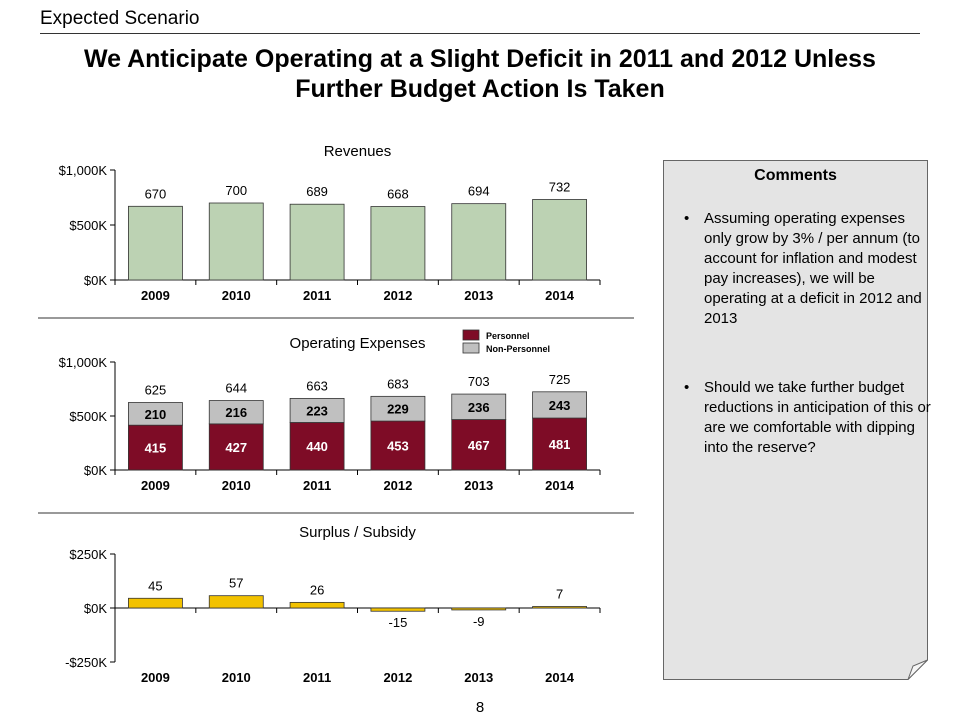 This screenshot has height=720, width=960. Describe the element at coordinates (86, 662) in the screenshot. I see `y-tick-label: -$250K` at that location.